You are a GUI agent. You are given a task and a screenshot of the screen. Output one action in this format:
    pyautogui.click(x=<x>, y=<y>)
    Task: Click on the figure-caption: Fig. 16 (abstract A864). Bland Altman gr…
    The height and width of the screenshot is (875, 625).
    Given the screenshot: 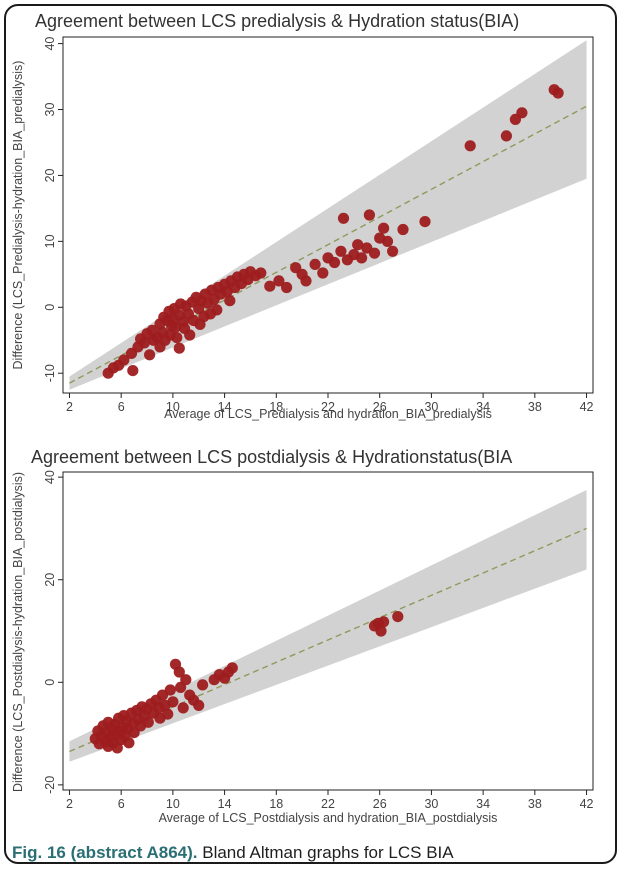 What is the action you would take?
    pyautogui.click(x=233, y=853)
    